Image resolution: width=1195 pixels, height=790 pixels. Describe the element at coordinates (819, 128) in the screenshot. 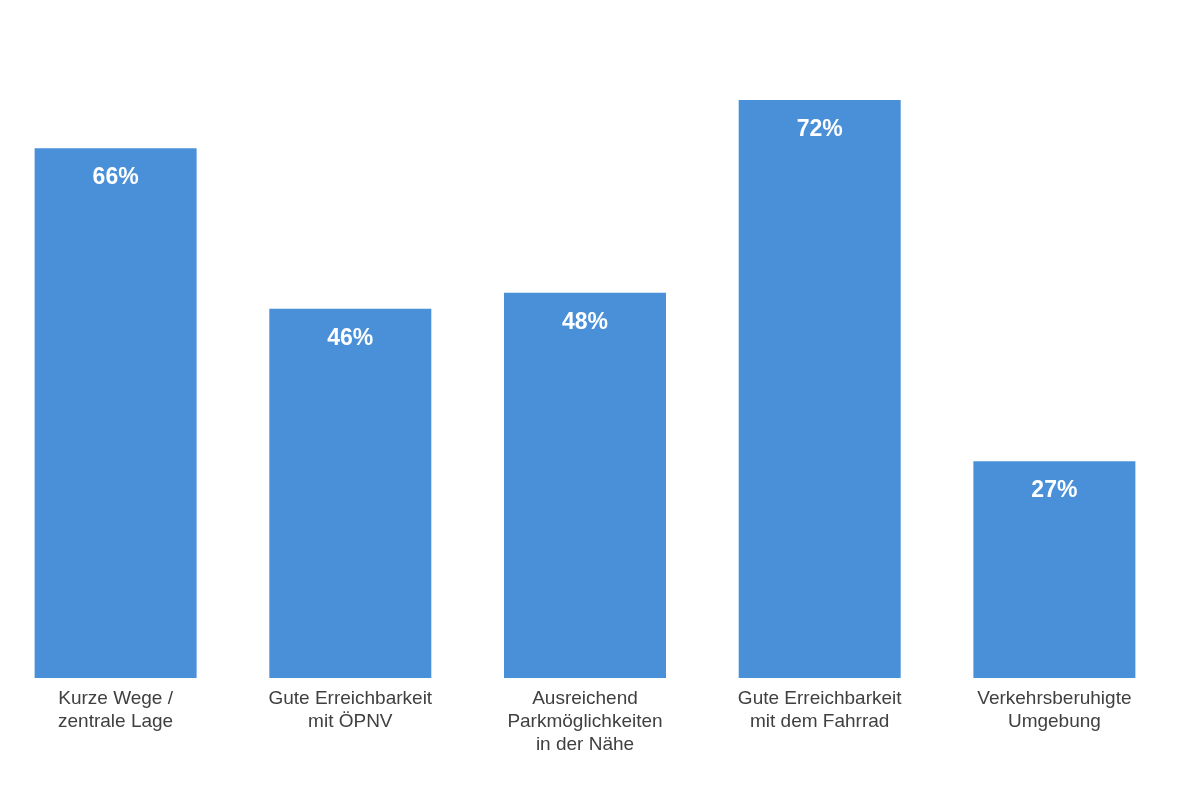

I see `data-label: 72%` at that location.